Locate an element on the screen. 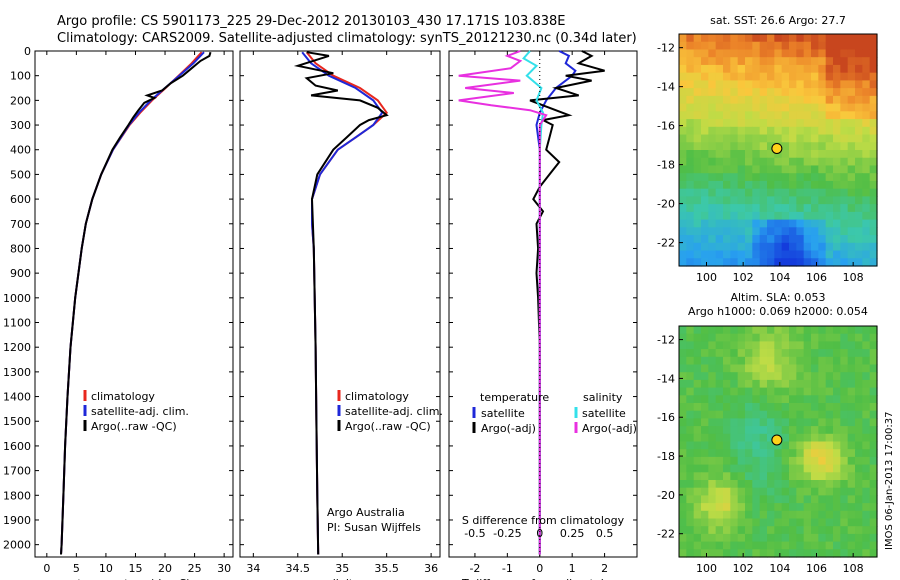 The width and height of the screenshot is (900, 580). temperature-ytick-label: 600 is located at coordinates (20, 199).